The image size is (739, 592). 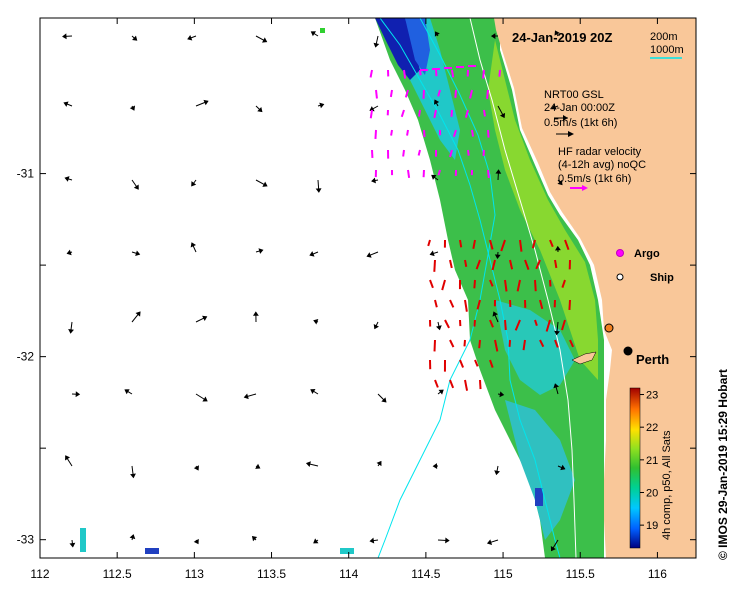 I want to click on x-tick-label: 114.5, so click(x=425, y=574).